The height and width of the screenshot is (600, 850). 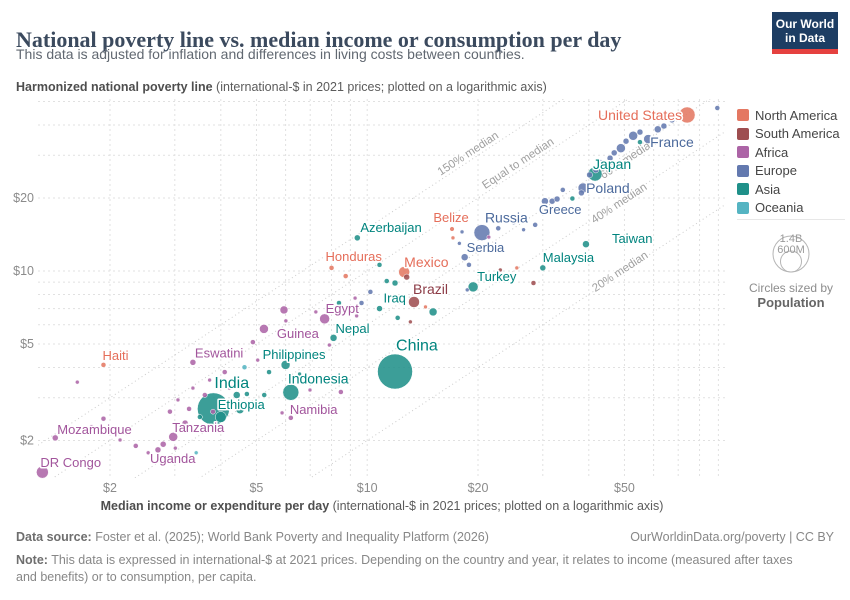 I want to click on legend-item-south-america: South America, so click(x=788, y=134).